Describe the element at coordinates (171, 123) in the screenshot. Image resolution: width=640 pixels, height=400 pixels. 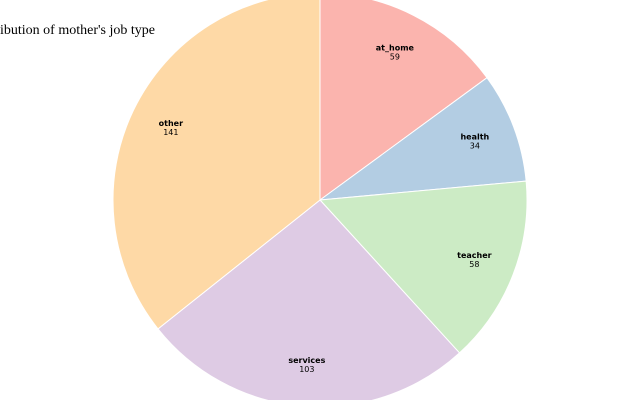
I see `slice-label: other` at that location.